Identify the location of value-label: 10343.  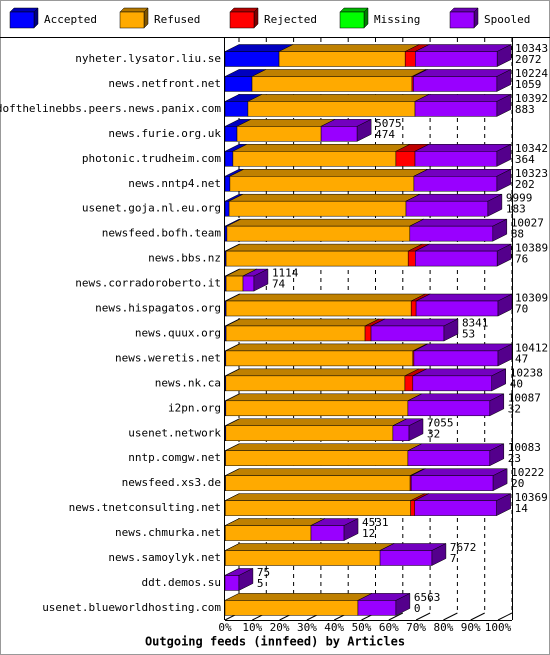
(531, 48).